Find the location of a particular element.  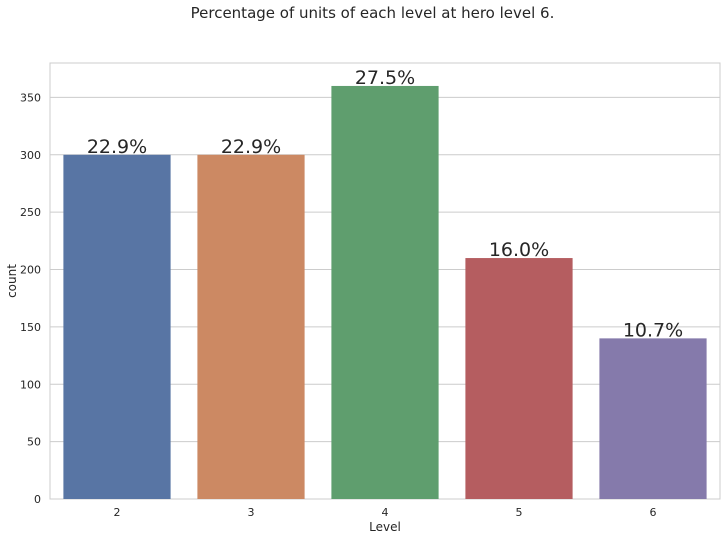

data-label: 27.5% is located at coordinates (385, 78).